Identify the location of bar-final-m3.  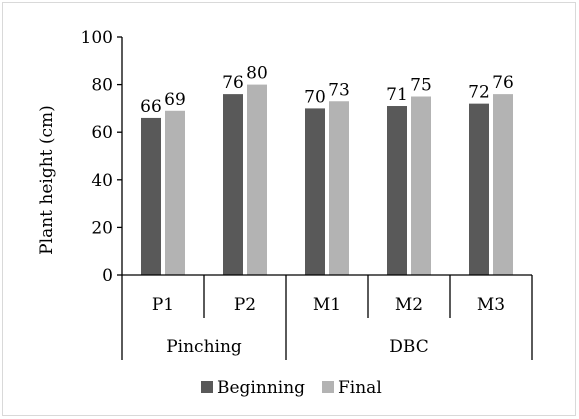
(503, 185).